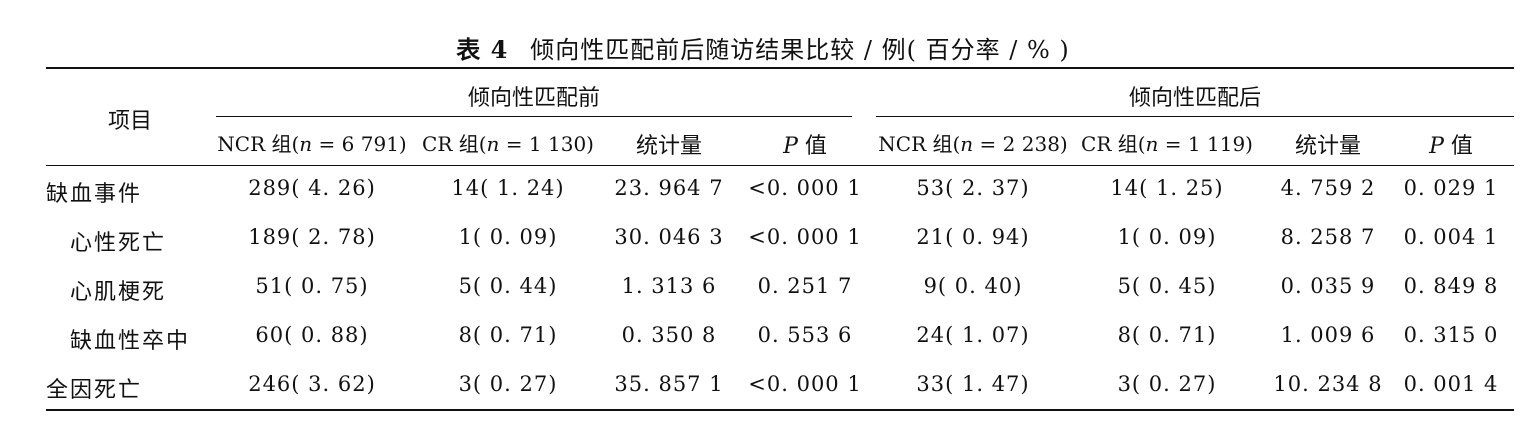 The width and height of the screenshot is (1526, 438). What do you see at coordinates (805, 335) in the screenshot?
I see `table-cell: 0. 553 6` at bounding box center [805, 335].